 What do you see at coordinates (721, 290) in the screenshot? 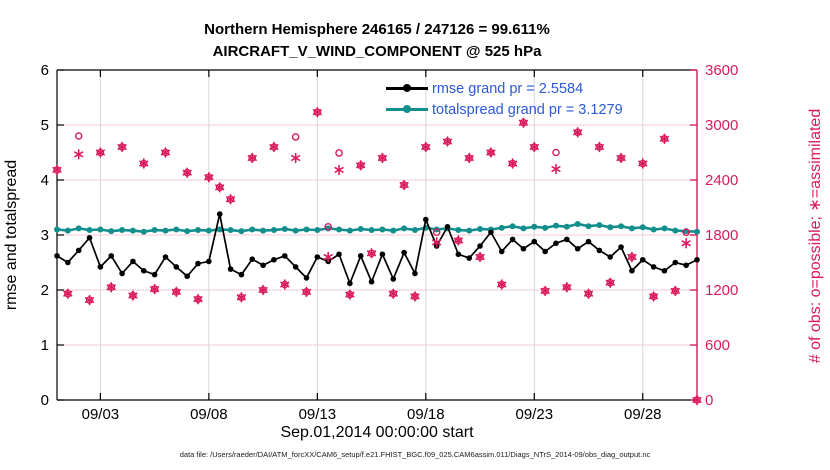
I see `right-tick-label: 1200` at bounding box center [721, 290].